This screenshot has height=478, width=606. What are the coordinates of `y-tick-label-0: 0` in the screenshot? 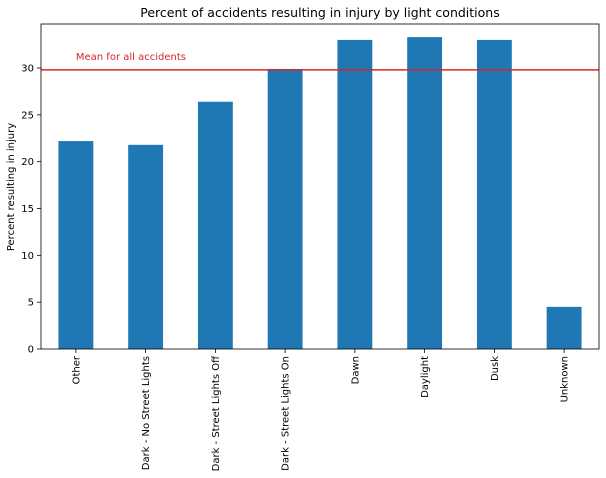 It's located at (31, 350).